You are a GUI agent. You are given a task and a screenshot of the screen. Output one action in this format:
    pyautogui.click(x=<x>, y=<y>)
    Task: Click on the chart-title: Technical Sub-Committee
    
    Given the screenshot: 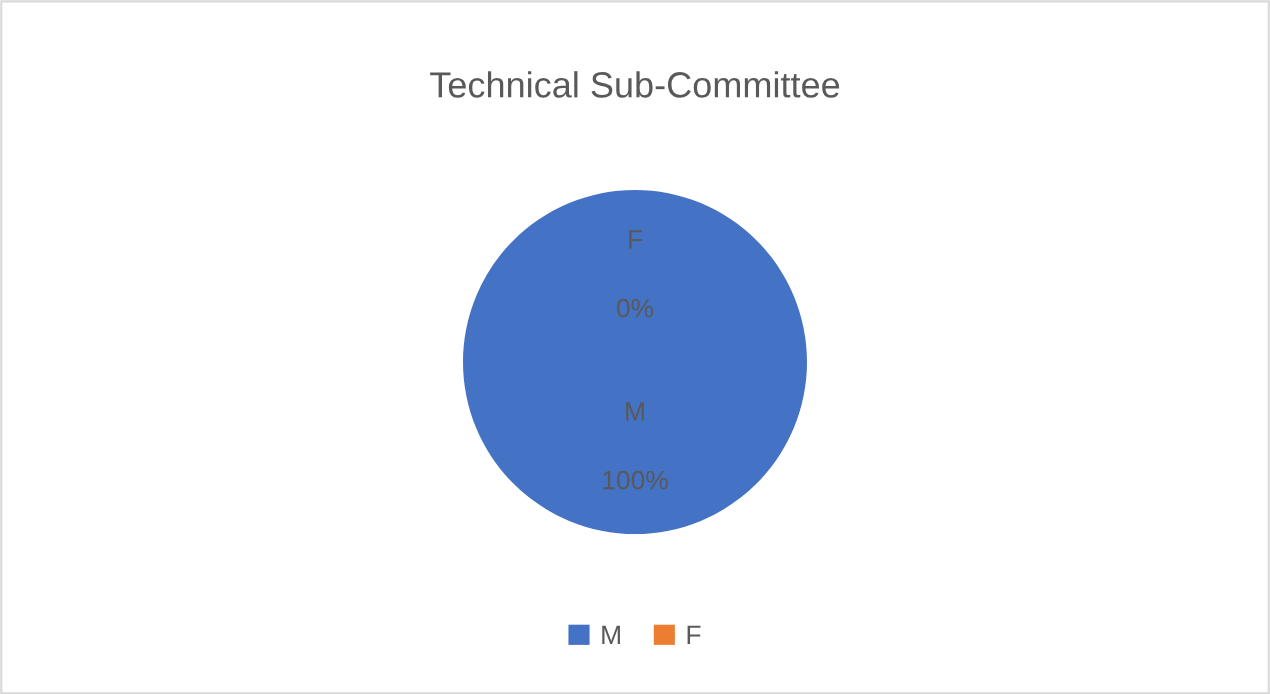 What is the action you would take?
    pyautogui.click(x=635, y=84)
    